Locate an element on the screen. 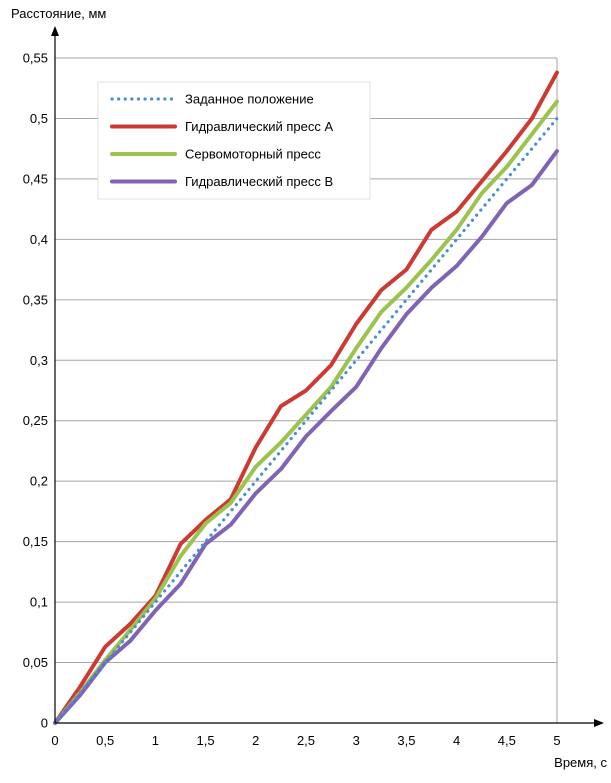 The image size is (611, 783). y-tick-label: 0 is located at coordinates (44, 723).